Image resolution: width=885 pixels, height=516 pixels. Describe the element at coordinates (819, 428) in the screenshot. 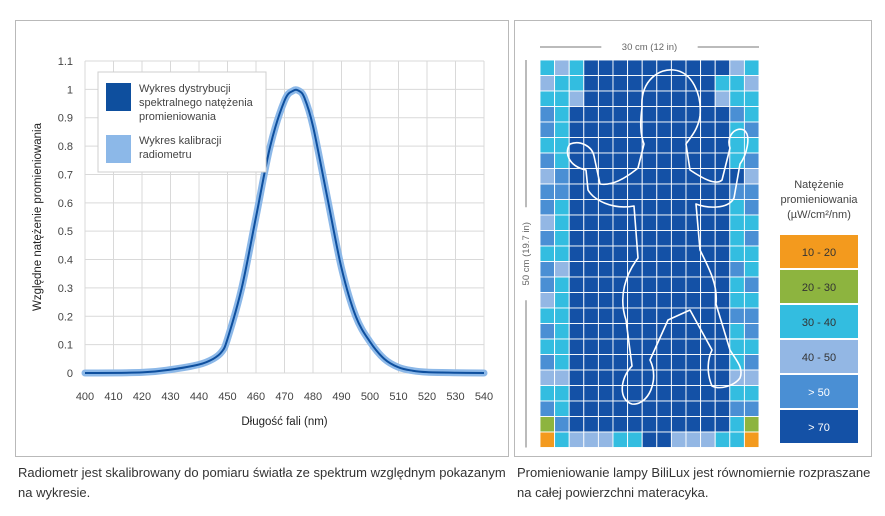

I see `legend-range-label: > 70` at that location.